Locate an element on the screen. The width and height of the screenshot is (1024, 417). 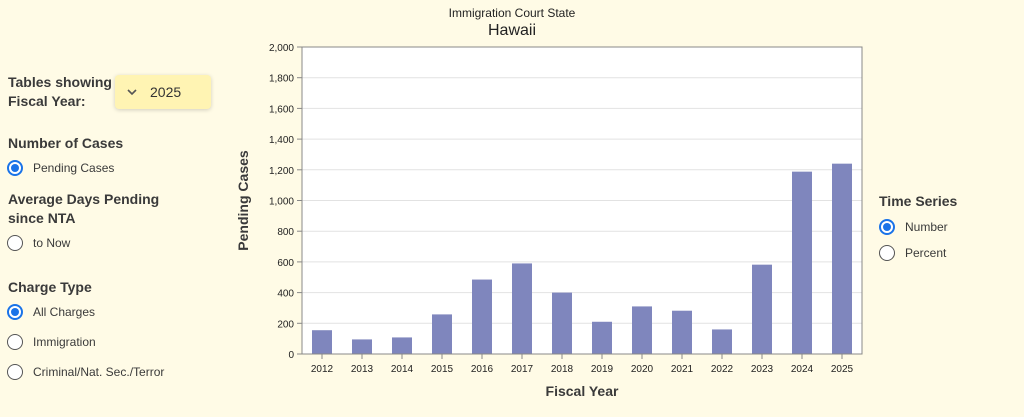
x-tick-label: 2014 is located at coordinates (402, 369).